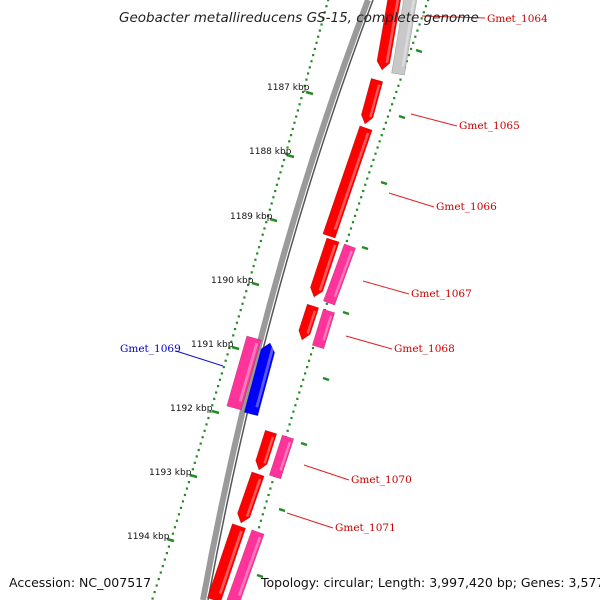 Image resolution: width=600 pixels, height=600 pixels. What do you see at coordinates (365, 528) in the screenshot?
I see `gene-label-gmet-1071: Gmet_1071` at bounding box center [365, 528].